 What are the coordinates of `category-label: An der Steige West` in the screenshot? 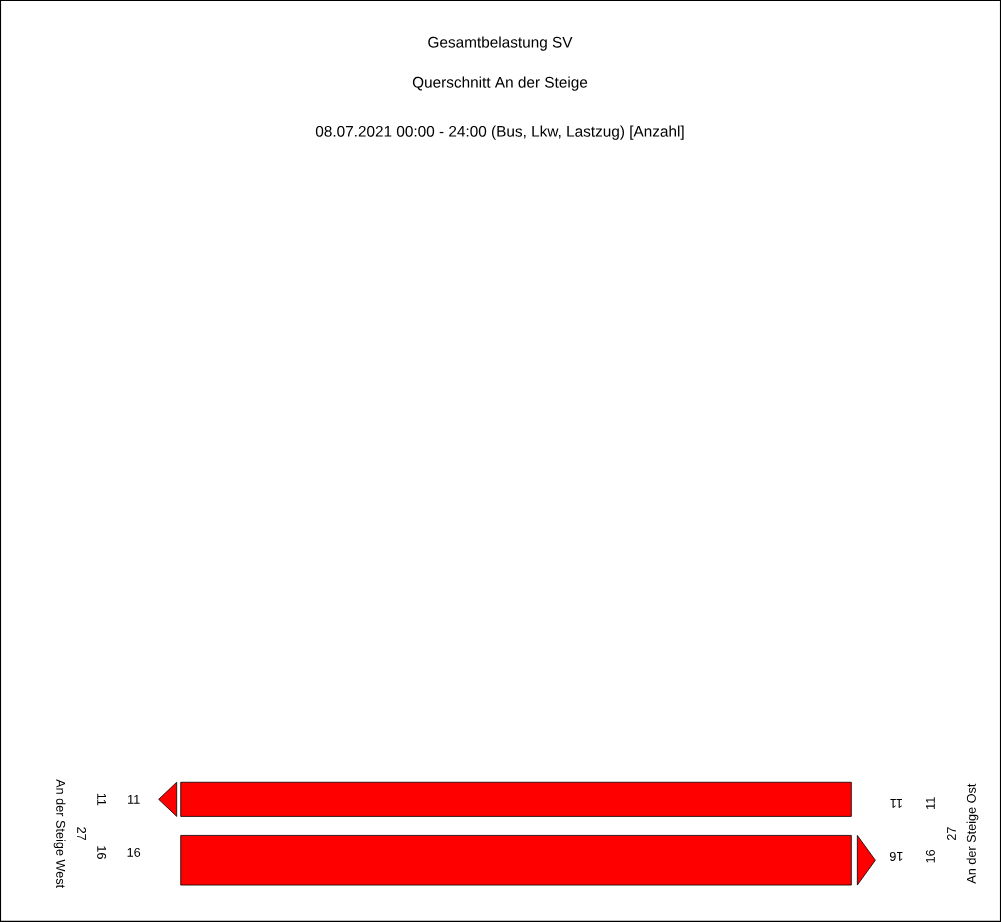 It's located at (59, 834).